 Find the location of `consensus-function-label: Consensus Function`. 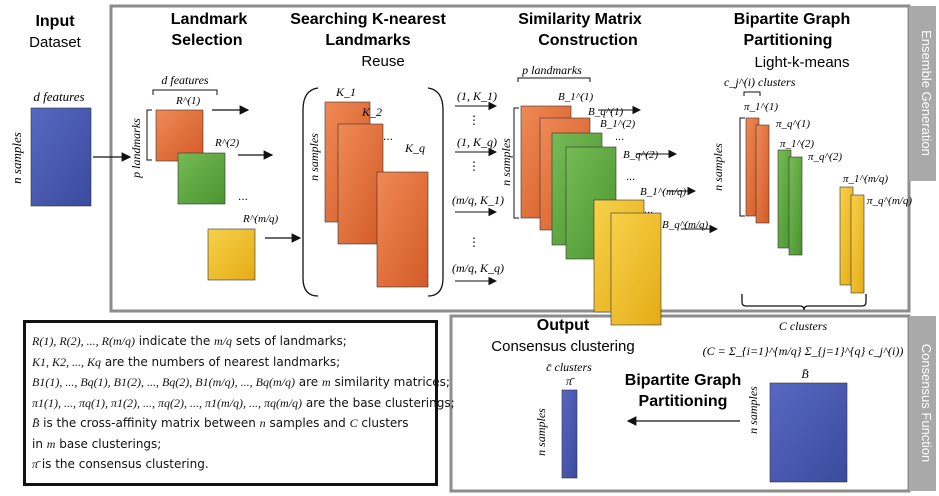

consensus-function-label: Consensus Function is located at coordinates (926, 403).